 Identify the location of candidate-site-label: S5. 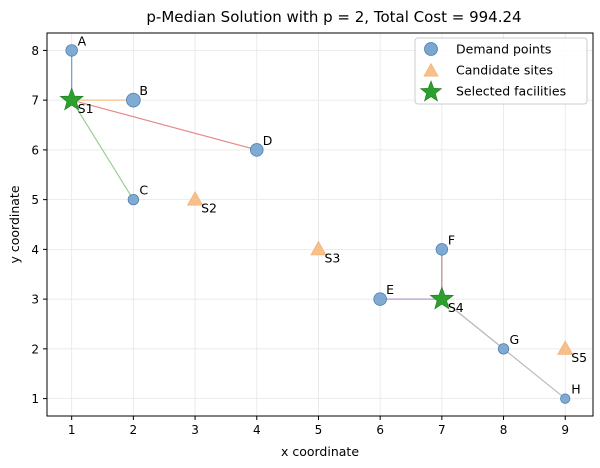
(579, 357).